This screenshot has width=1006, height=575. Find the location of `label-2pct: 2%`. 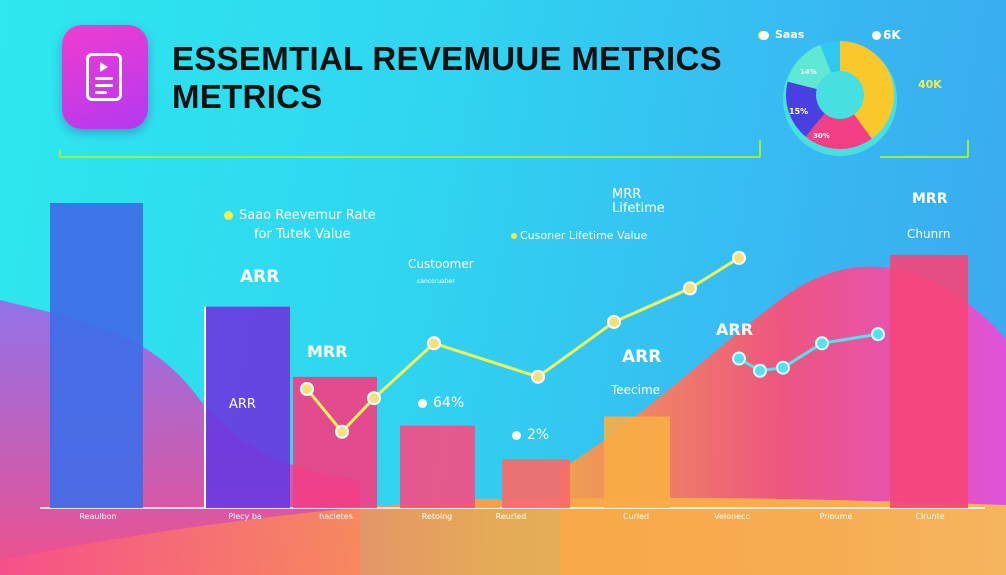

label-2pct: 2% is located at coordinates (530, 435).